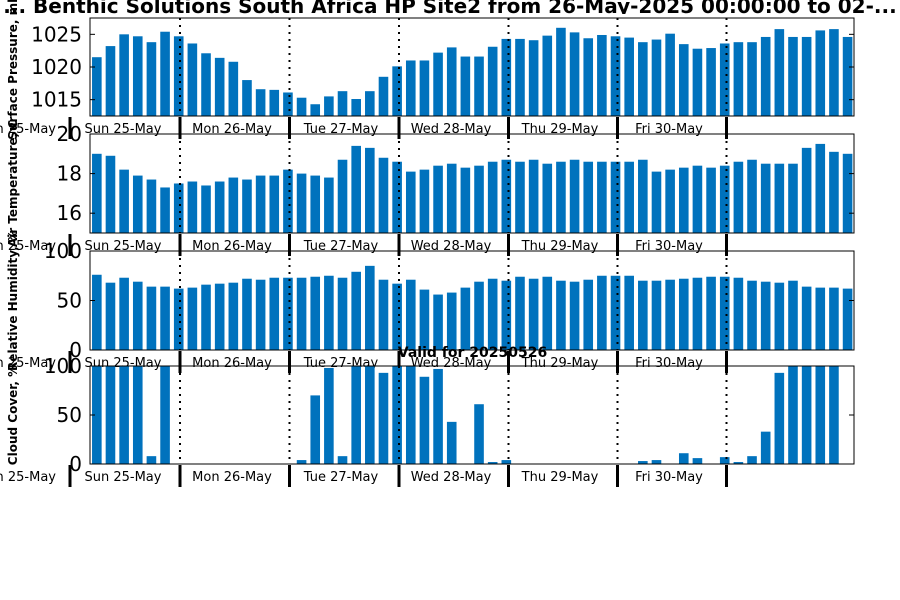 This screenshot has width=900, height=600. I want to click on date-label-pressure-2: Tue 27-May, so click(341, 129).